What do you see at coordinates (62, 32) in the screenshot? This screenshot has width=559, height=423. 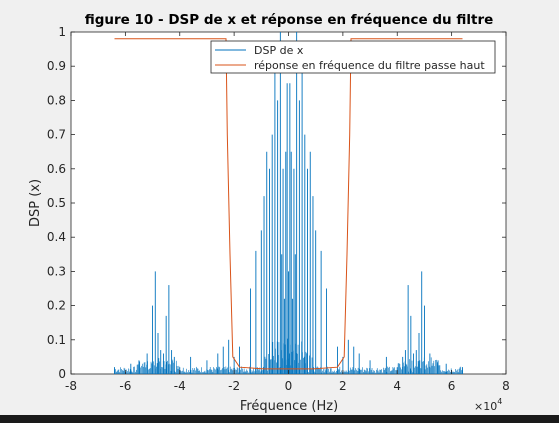 I see `y-tick-label: 1` at bounding box center [62, 32].